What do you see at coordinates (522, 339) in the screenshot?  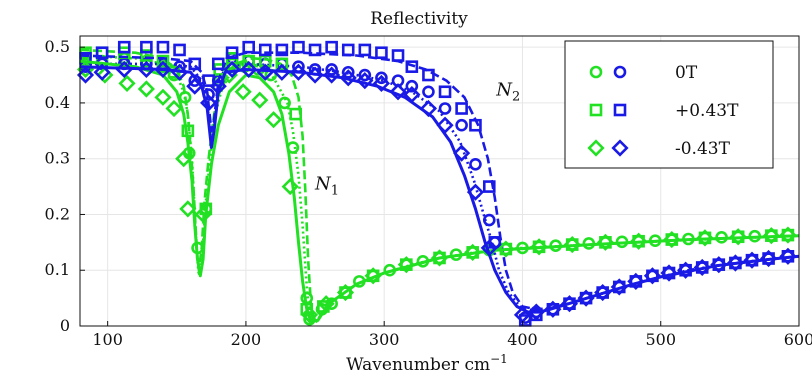 I see `x-tick-label: 400` at bounding box center [522, 339].